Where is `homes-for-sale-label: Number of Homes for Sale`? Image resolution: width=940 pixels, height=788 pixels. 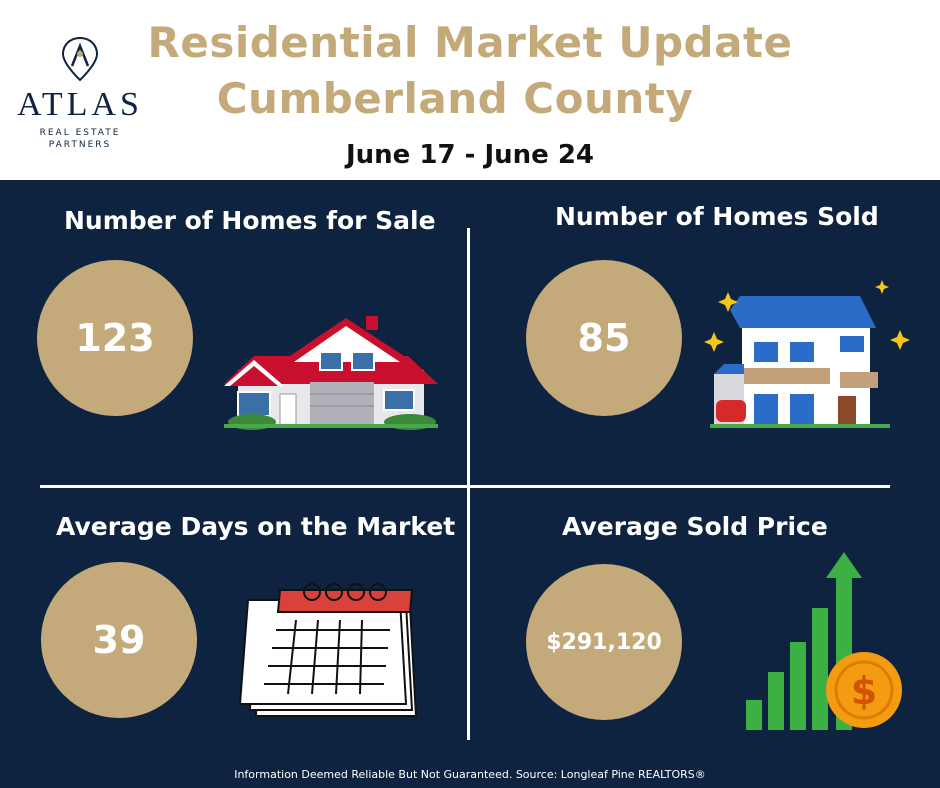 homes-for-sale-label: Number of Homes for Sale is located at coordinates (250, 220).